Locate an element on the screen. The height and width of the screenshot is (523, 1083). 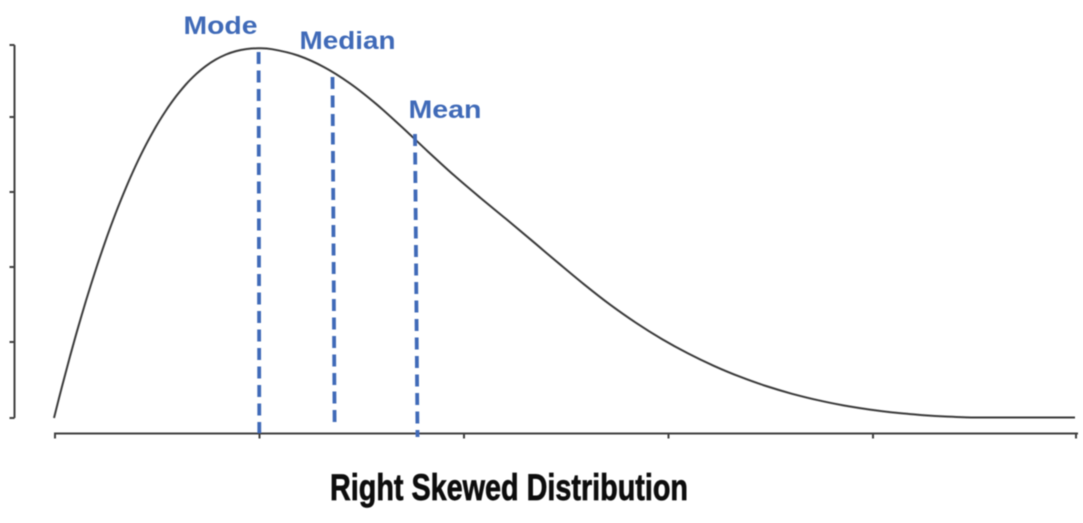
svg-text: Mode is located at coordinates (221, 26).